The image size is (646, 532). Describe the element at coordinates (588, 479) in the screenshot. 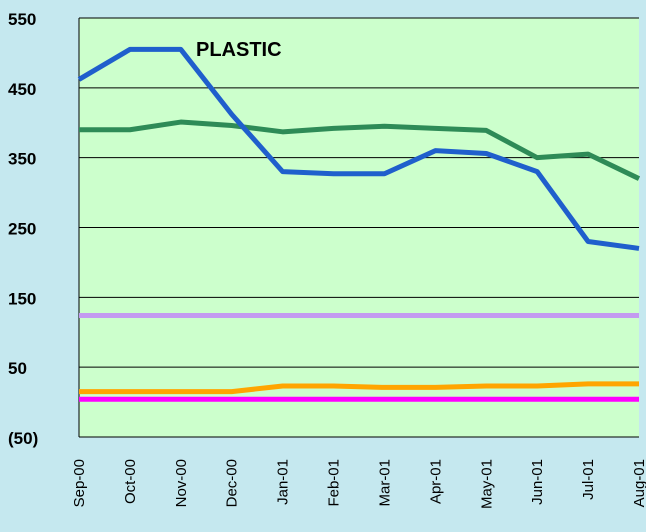

I see `x-tick-label: Jul-01` at that location.